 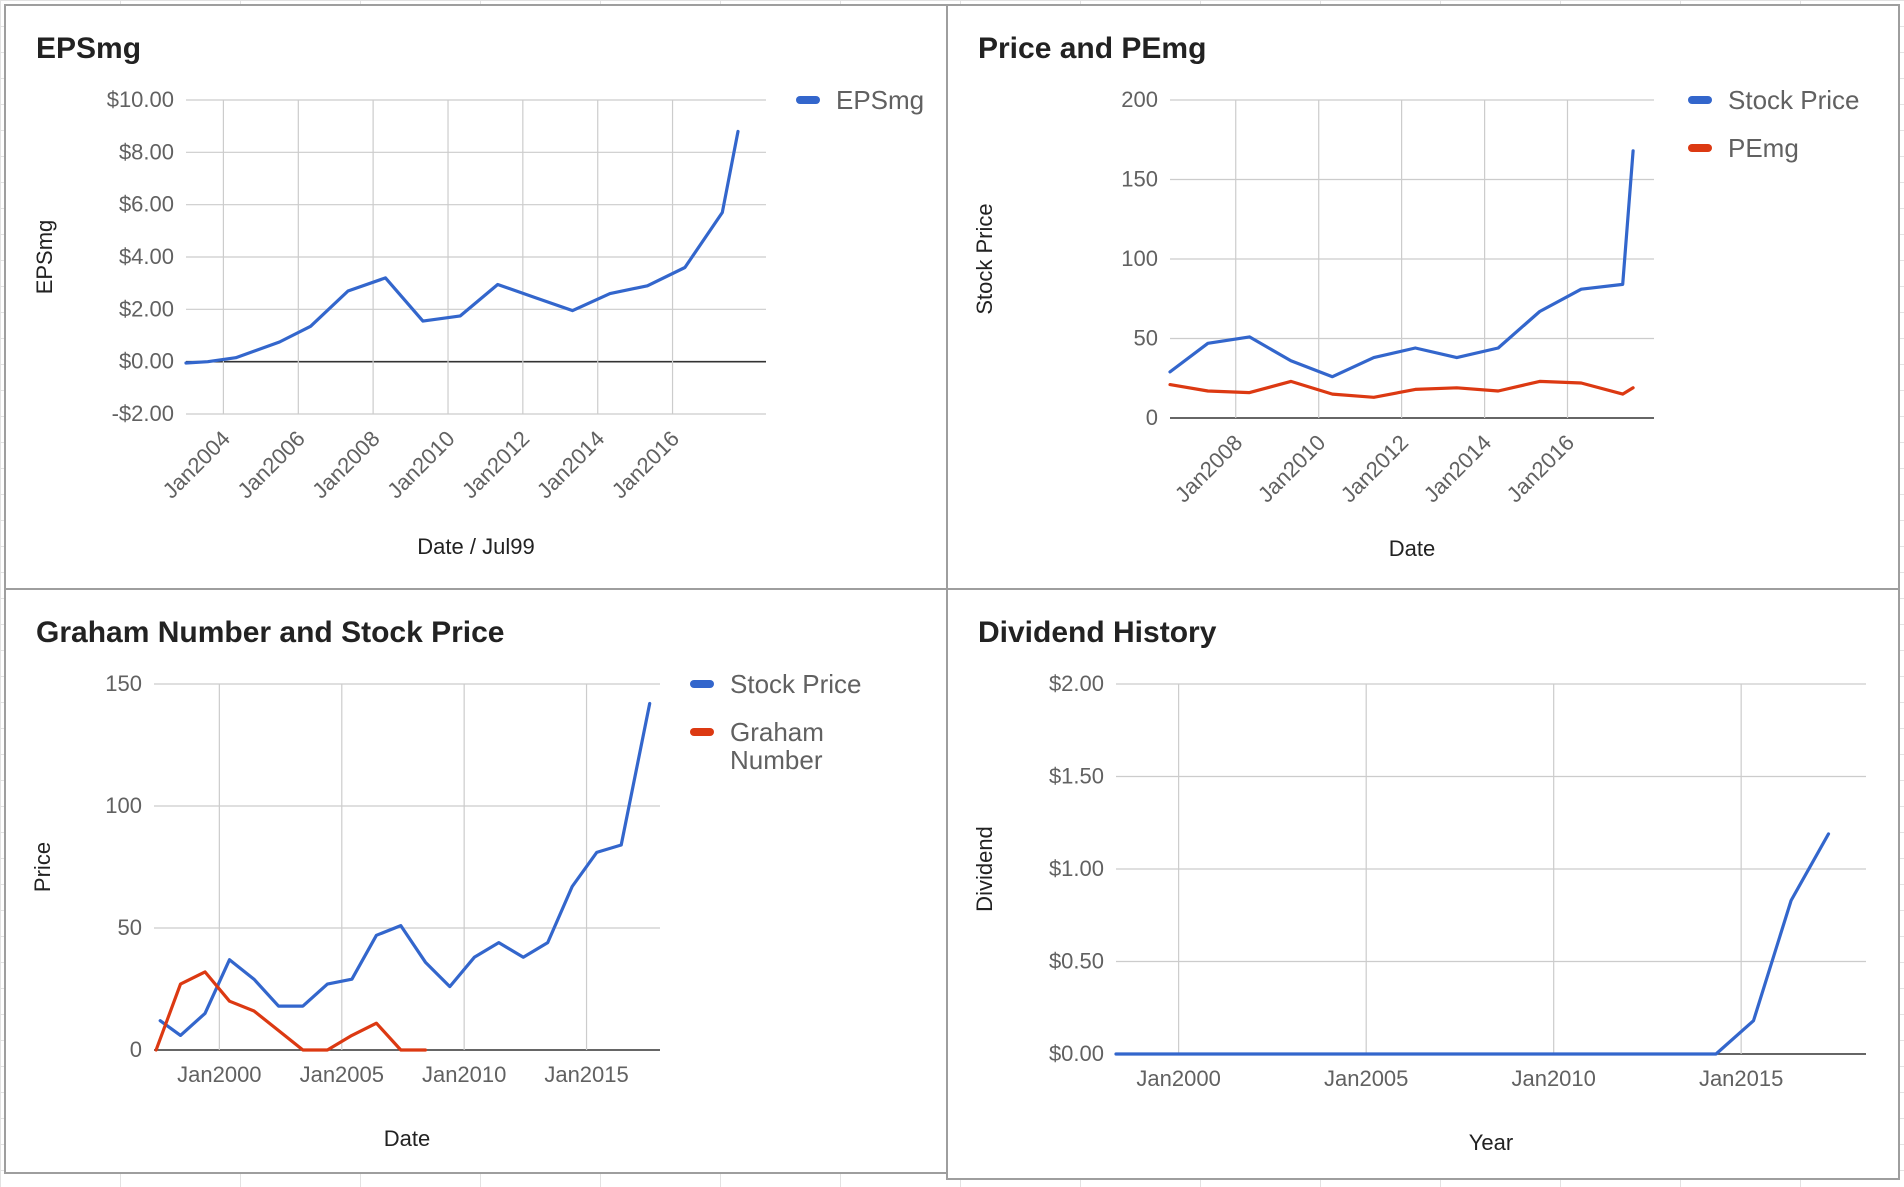 What do you see at coordinates (42, 867) in the screenshot?
I see `y-axis-label: Price` at bounding box center [42, 867].